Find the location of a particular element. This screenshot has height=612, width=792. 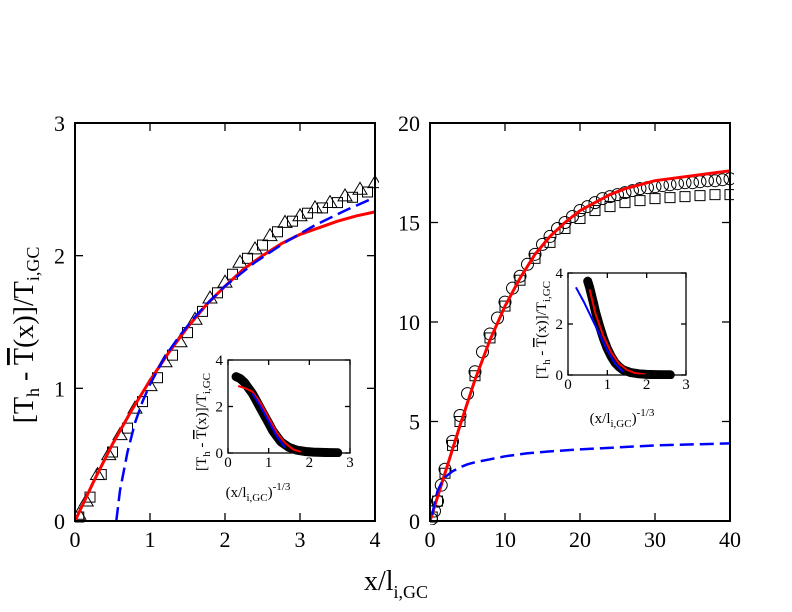

right-main-fit-blue-dashed-line is located at coordinates (581, 479).